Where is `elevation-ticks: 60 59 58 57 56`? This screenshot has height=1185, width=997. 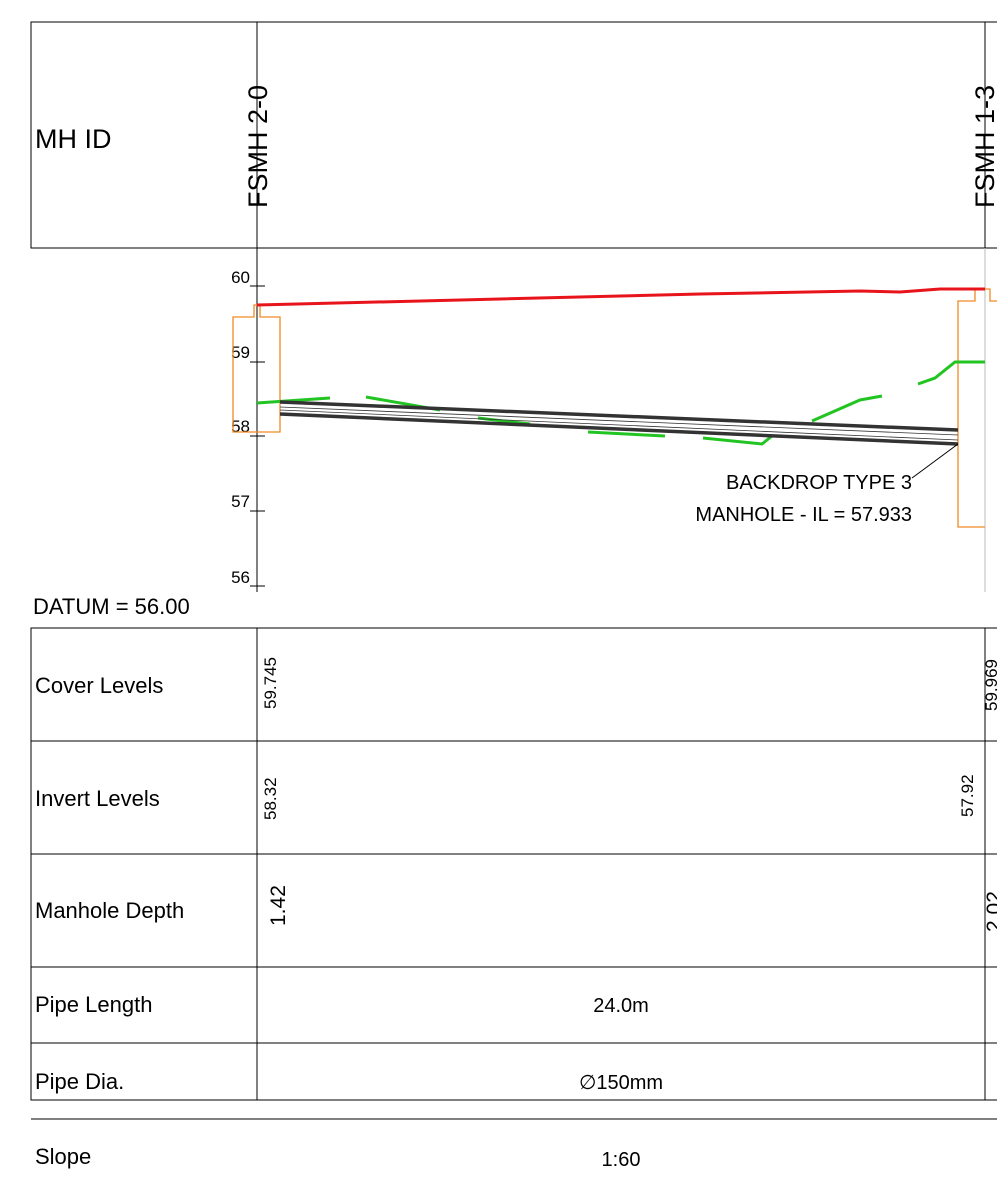
elevation-ticks: 60 59 58 57 56 is located at coordinates (248, 427).